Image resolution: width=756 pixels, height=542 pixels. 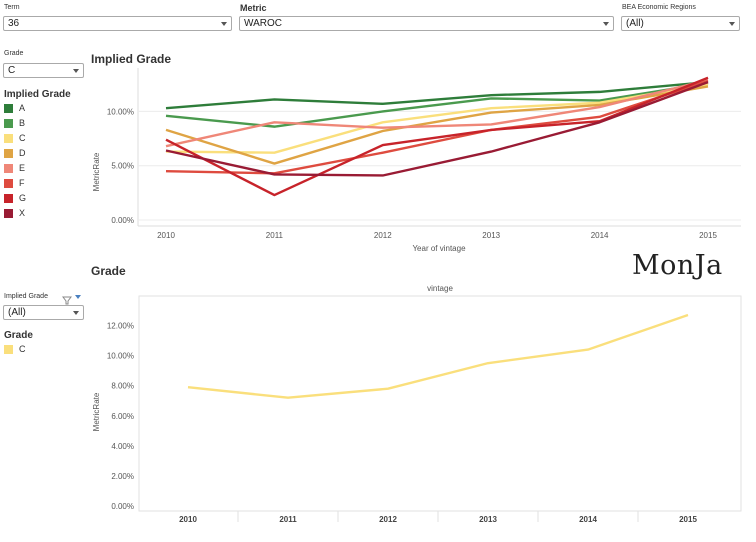 What do you see at coordinates (14, 214) in the screenshot?
I see `implied-grade-legend-item-x: X` at bounding box center [14, 214].